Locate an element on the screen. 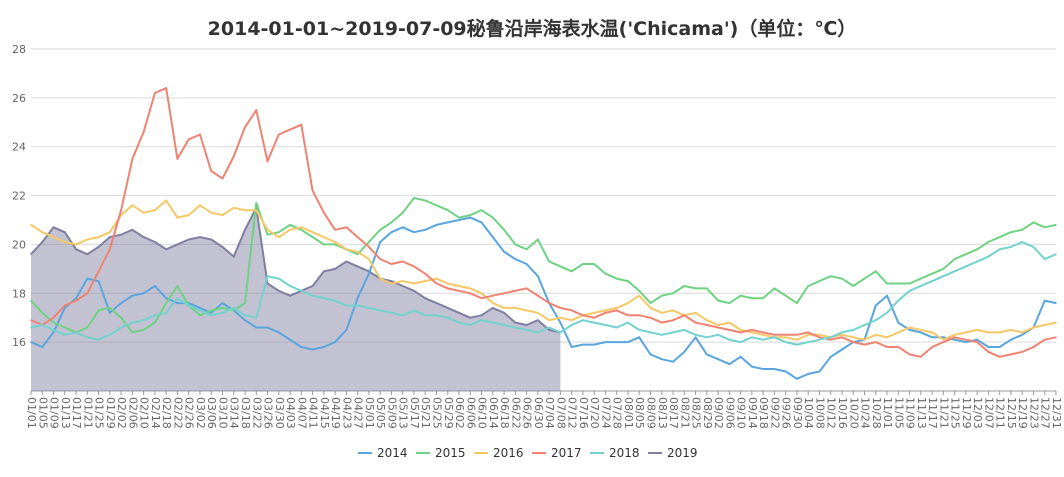 This screenshot has height=477, width=1064. x-tick-label: 11/05 is located at coordinates (898, 413).